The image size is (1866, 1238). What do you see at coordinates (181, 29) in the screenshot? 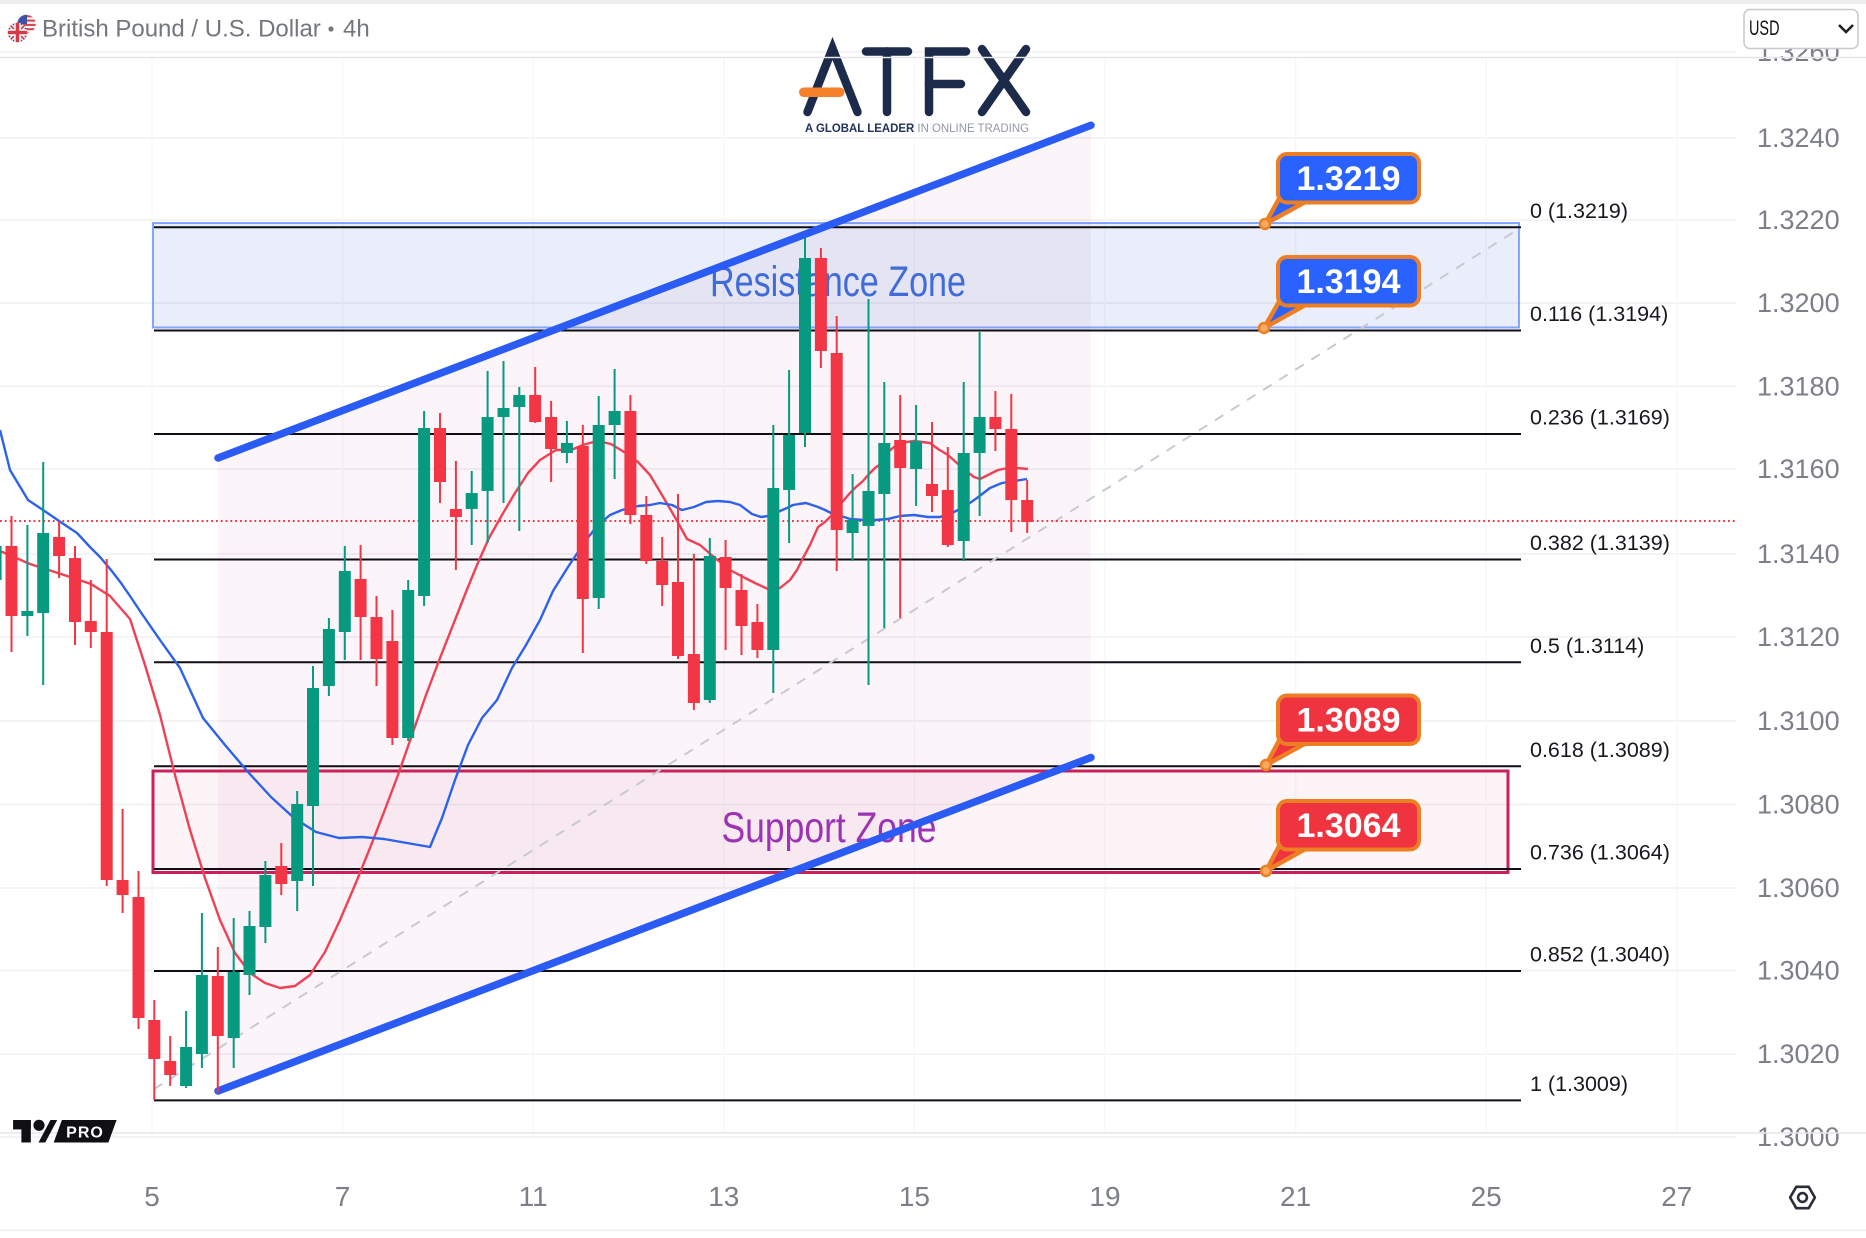
I see `svg-text: British Pound / U.S. Dollar` at bounding box center [181, 29].